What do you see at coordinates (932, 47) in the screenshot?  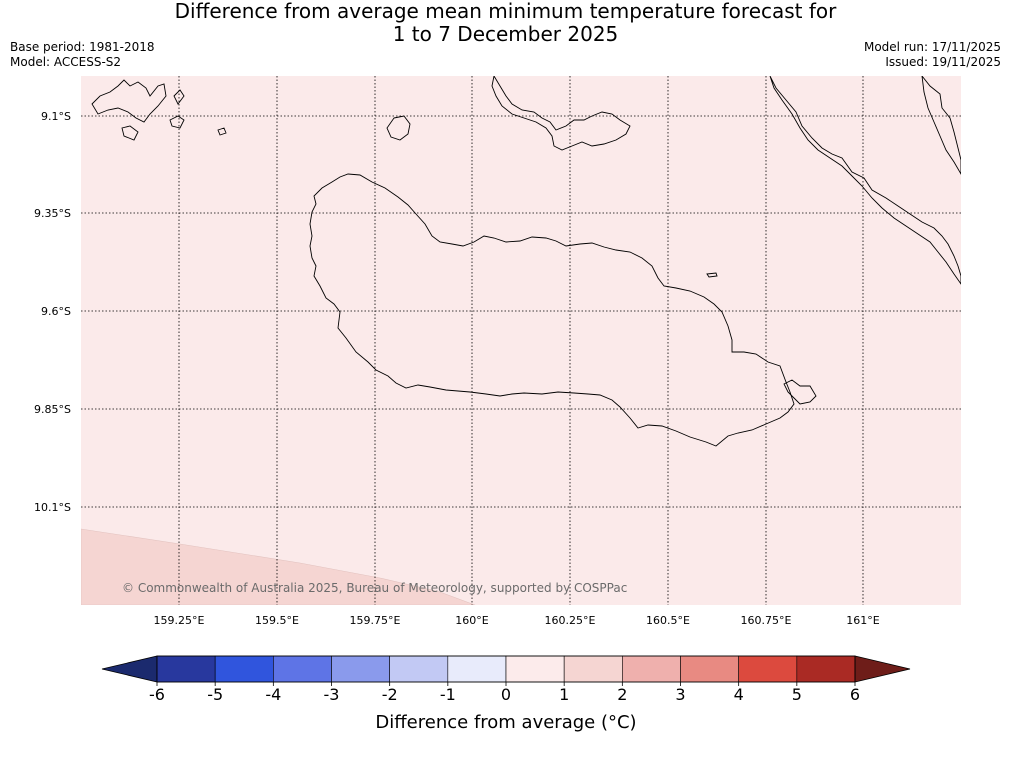 I see `model-run: Model run: 17/11/2025` at bounding box center [932, 47].